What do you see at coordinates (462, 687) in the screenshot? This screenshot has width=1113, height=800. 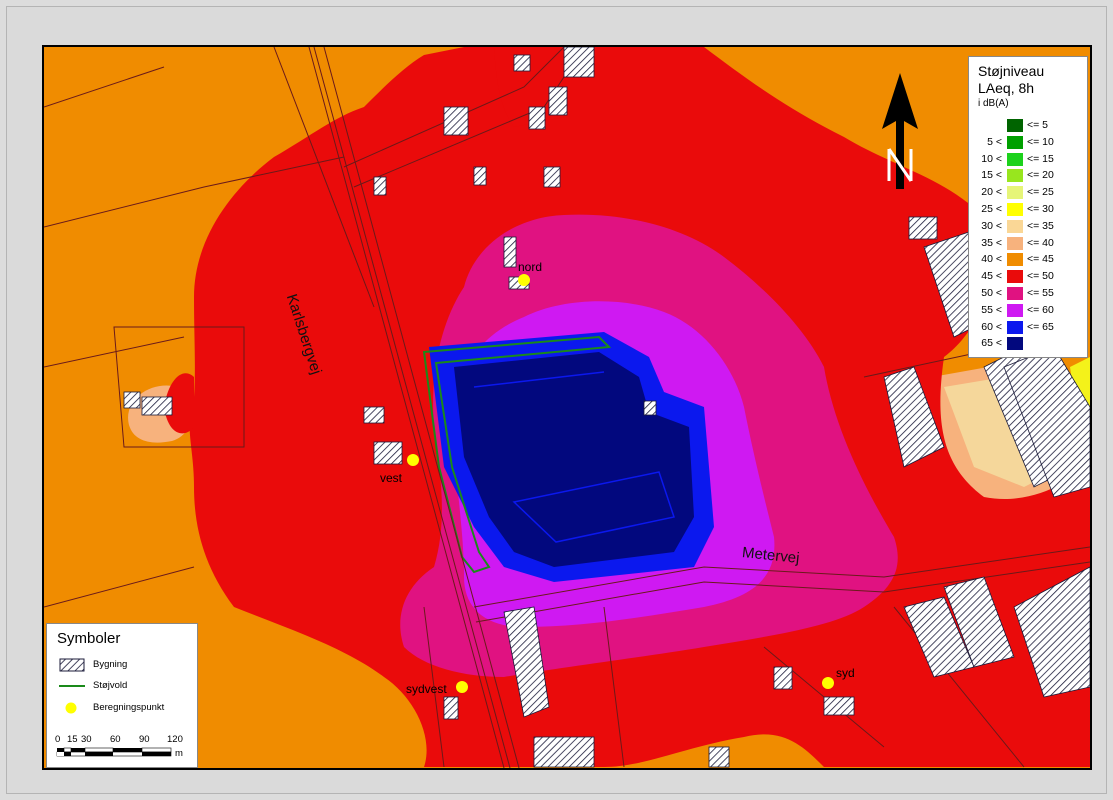 I see `point-sydvest-icon` at bounding box center [462, 687].